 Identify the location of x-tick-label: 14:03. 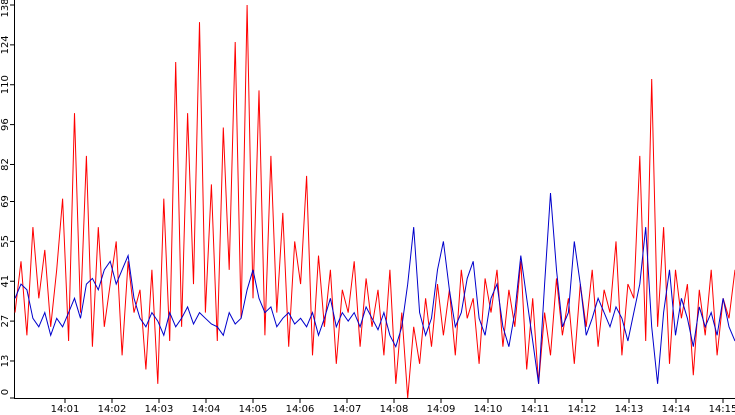
(159, 409).